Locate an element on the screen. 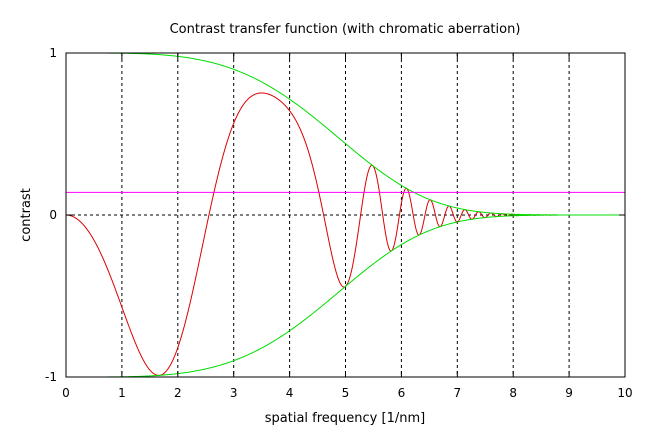 This screenshot has width=658, height=432. x-tick-label: 3 is located at coordinates (234, 393).